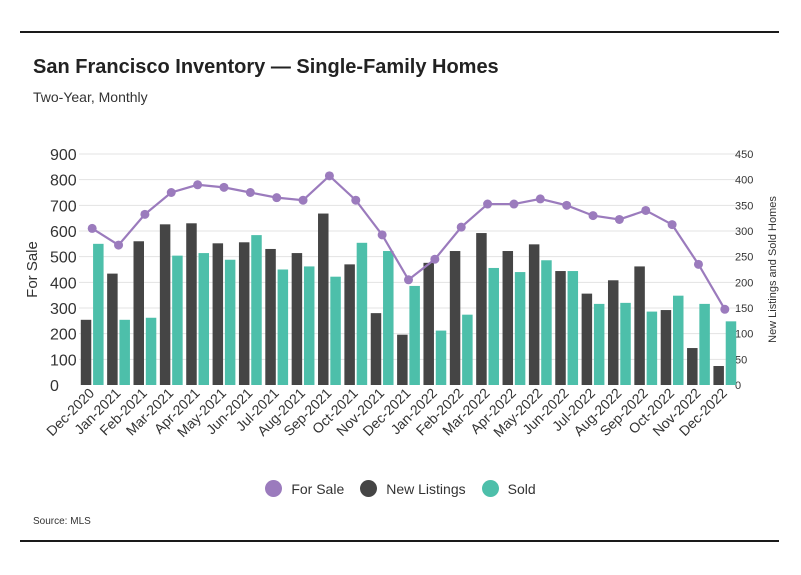  I want to click on top-rule, so click(399, 32).